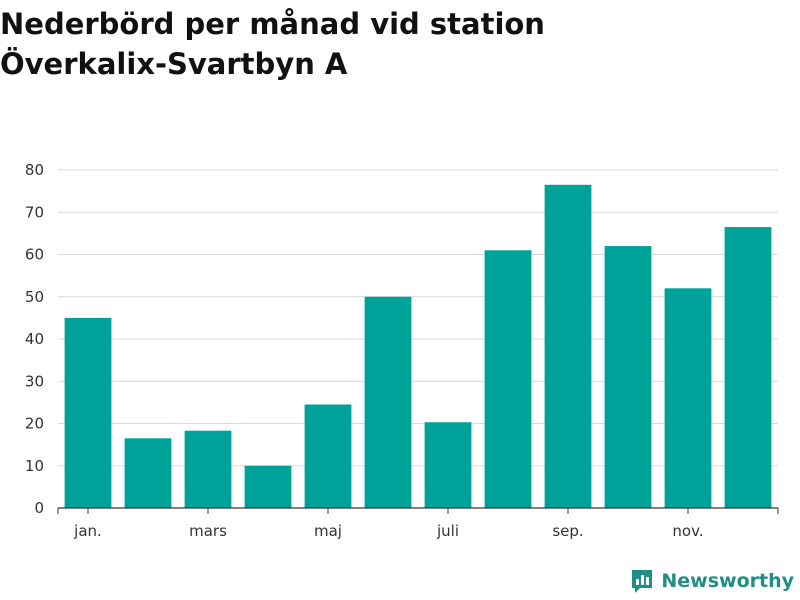 This screenshot has width=800, height=600. What do you see at coordinates (388, 402) in the screenshot?
I see `bar-juni: juni: 50` at bounding box center [388, 402].